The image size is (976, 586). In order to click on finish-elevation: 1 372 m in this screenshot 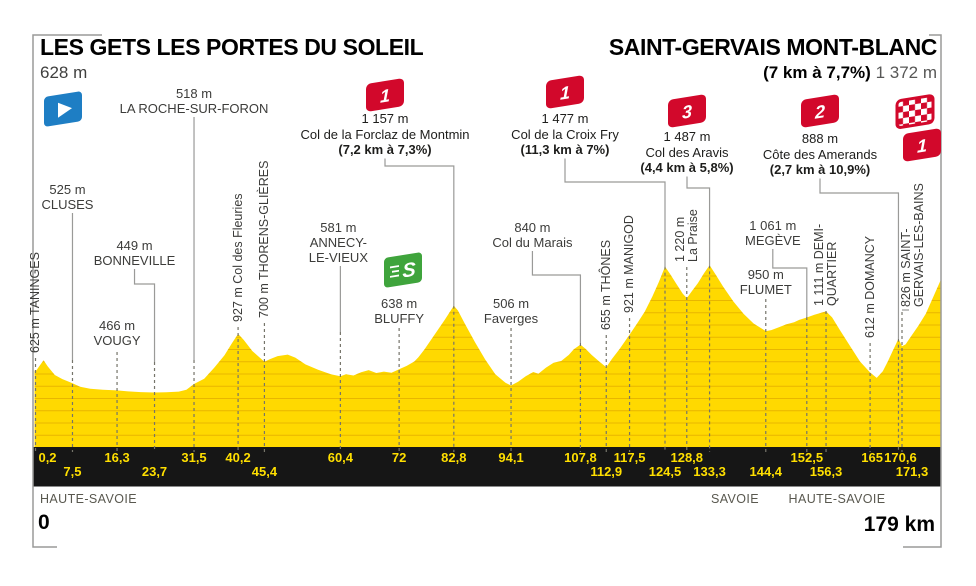, I will do `click(906, 72)`.